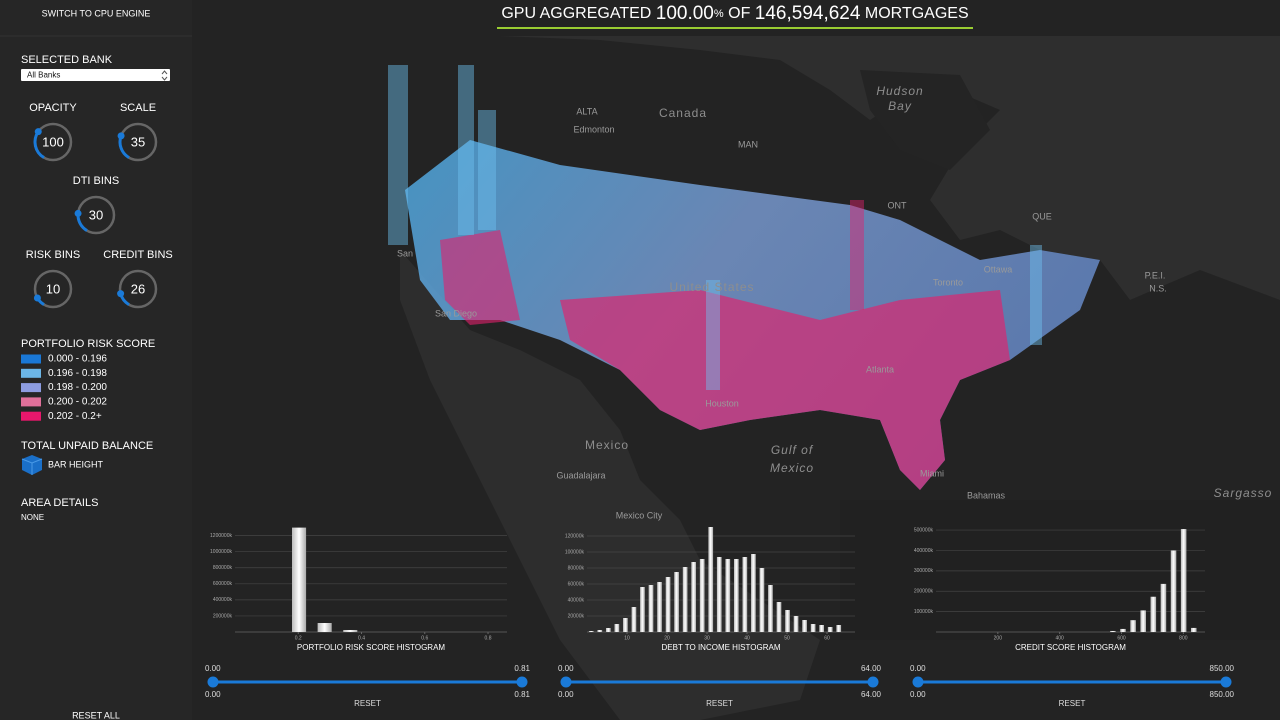 The image size is (1280, 720). I want to click on bank-select, so click(95, 75).